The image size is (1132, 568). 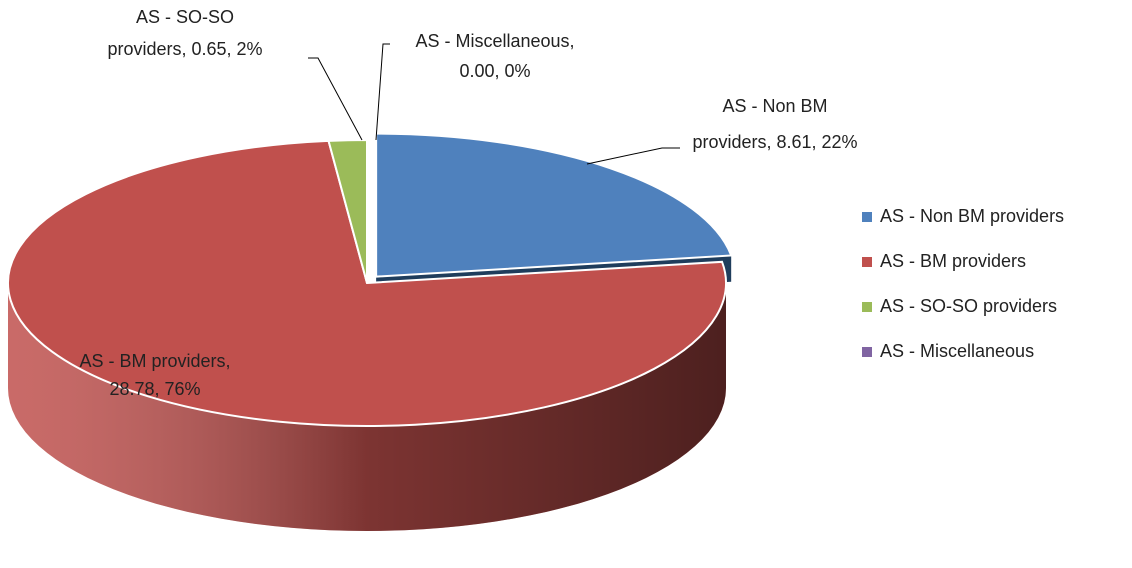 I want to click on legend-label: AS - Non BM providers, so click(x=972, y=216).